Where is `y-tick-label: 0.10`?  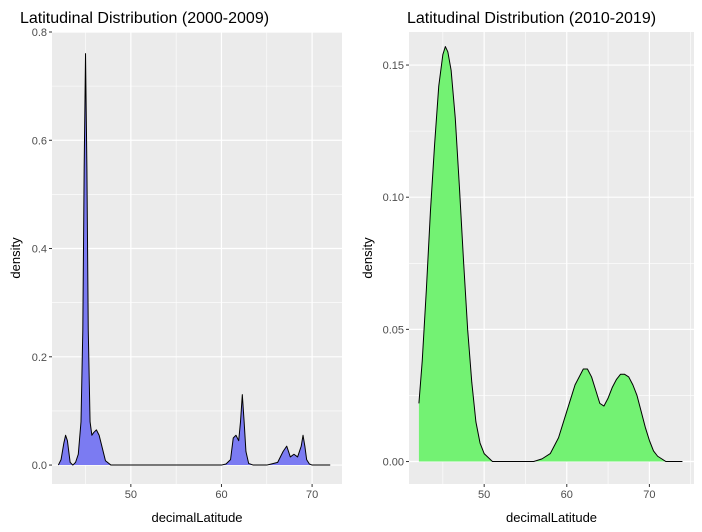 y-tick-label: 0.10 is located at coordinates (393, 198).